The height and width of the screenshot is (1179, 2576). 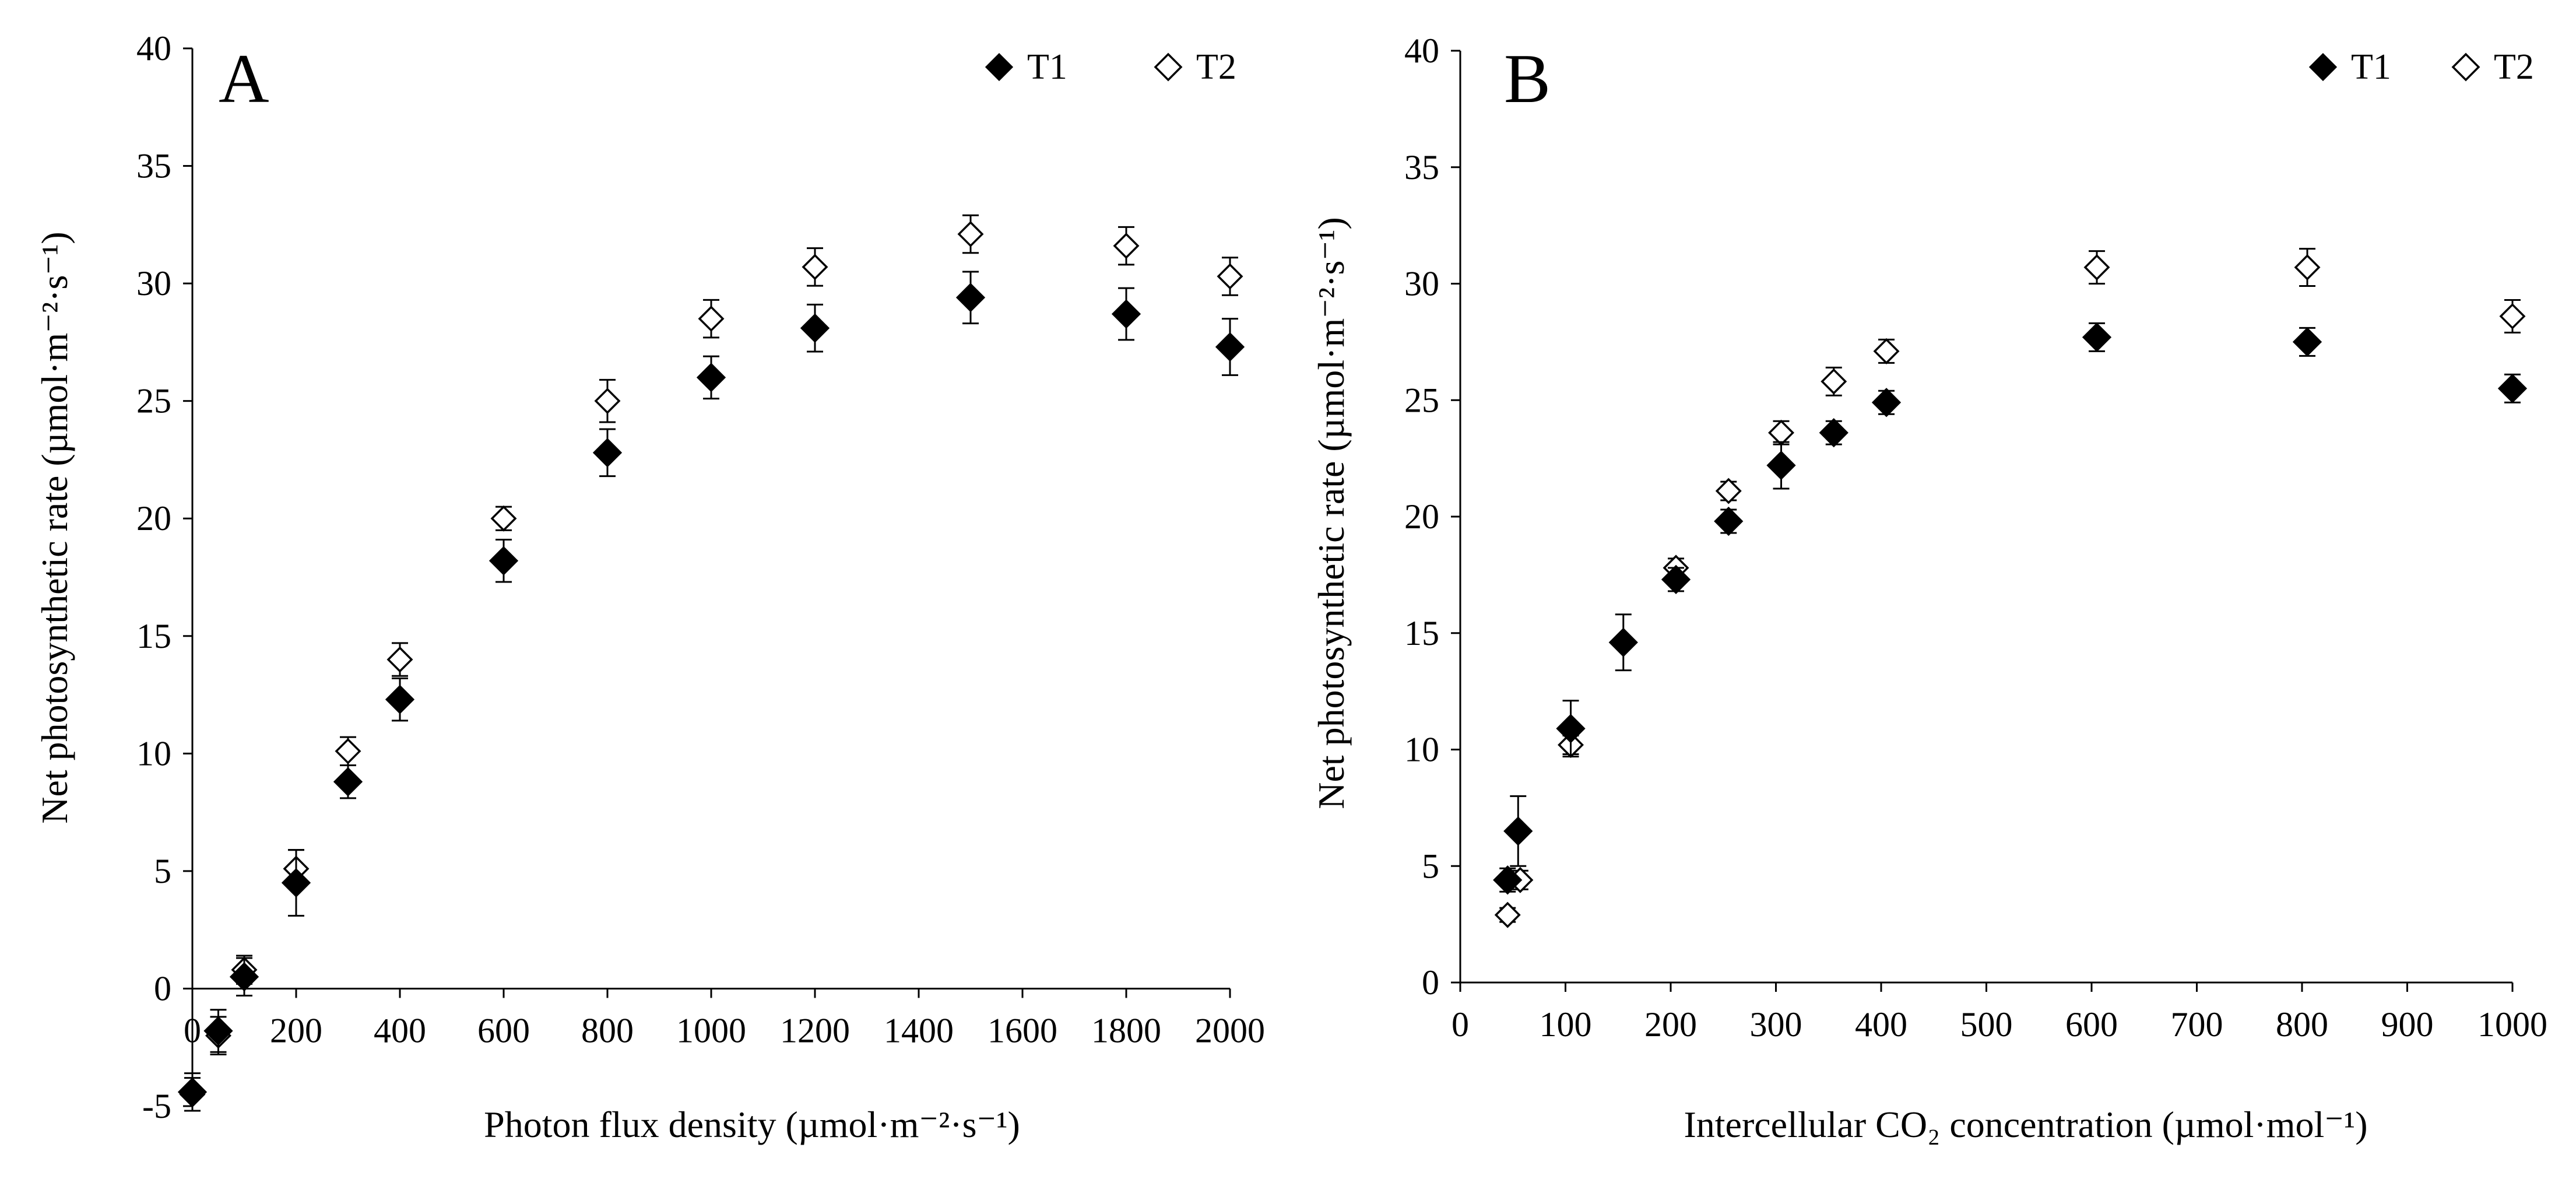 What do you see at coordinates (1421, 750) in the screenshot?
I see `panel-b-y-tick-label: 10` at bounding box center [1421, 750].